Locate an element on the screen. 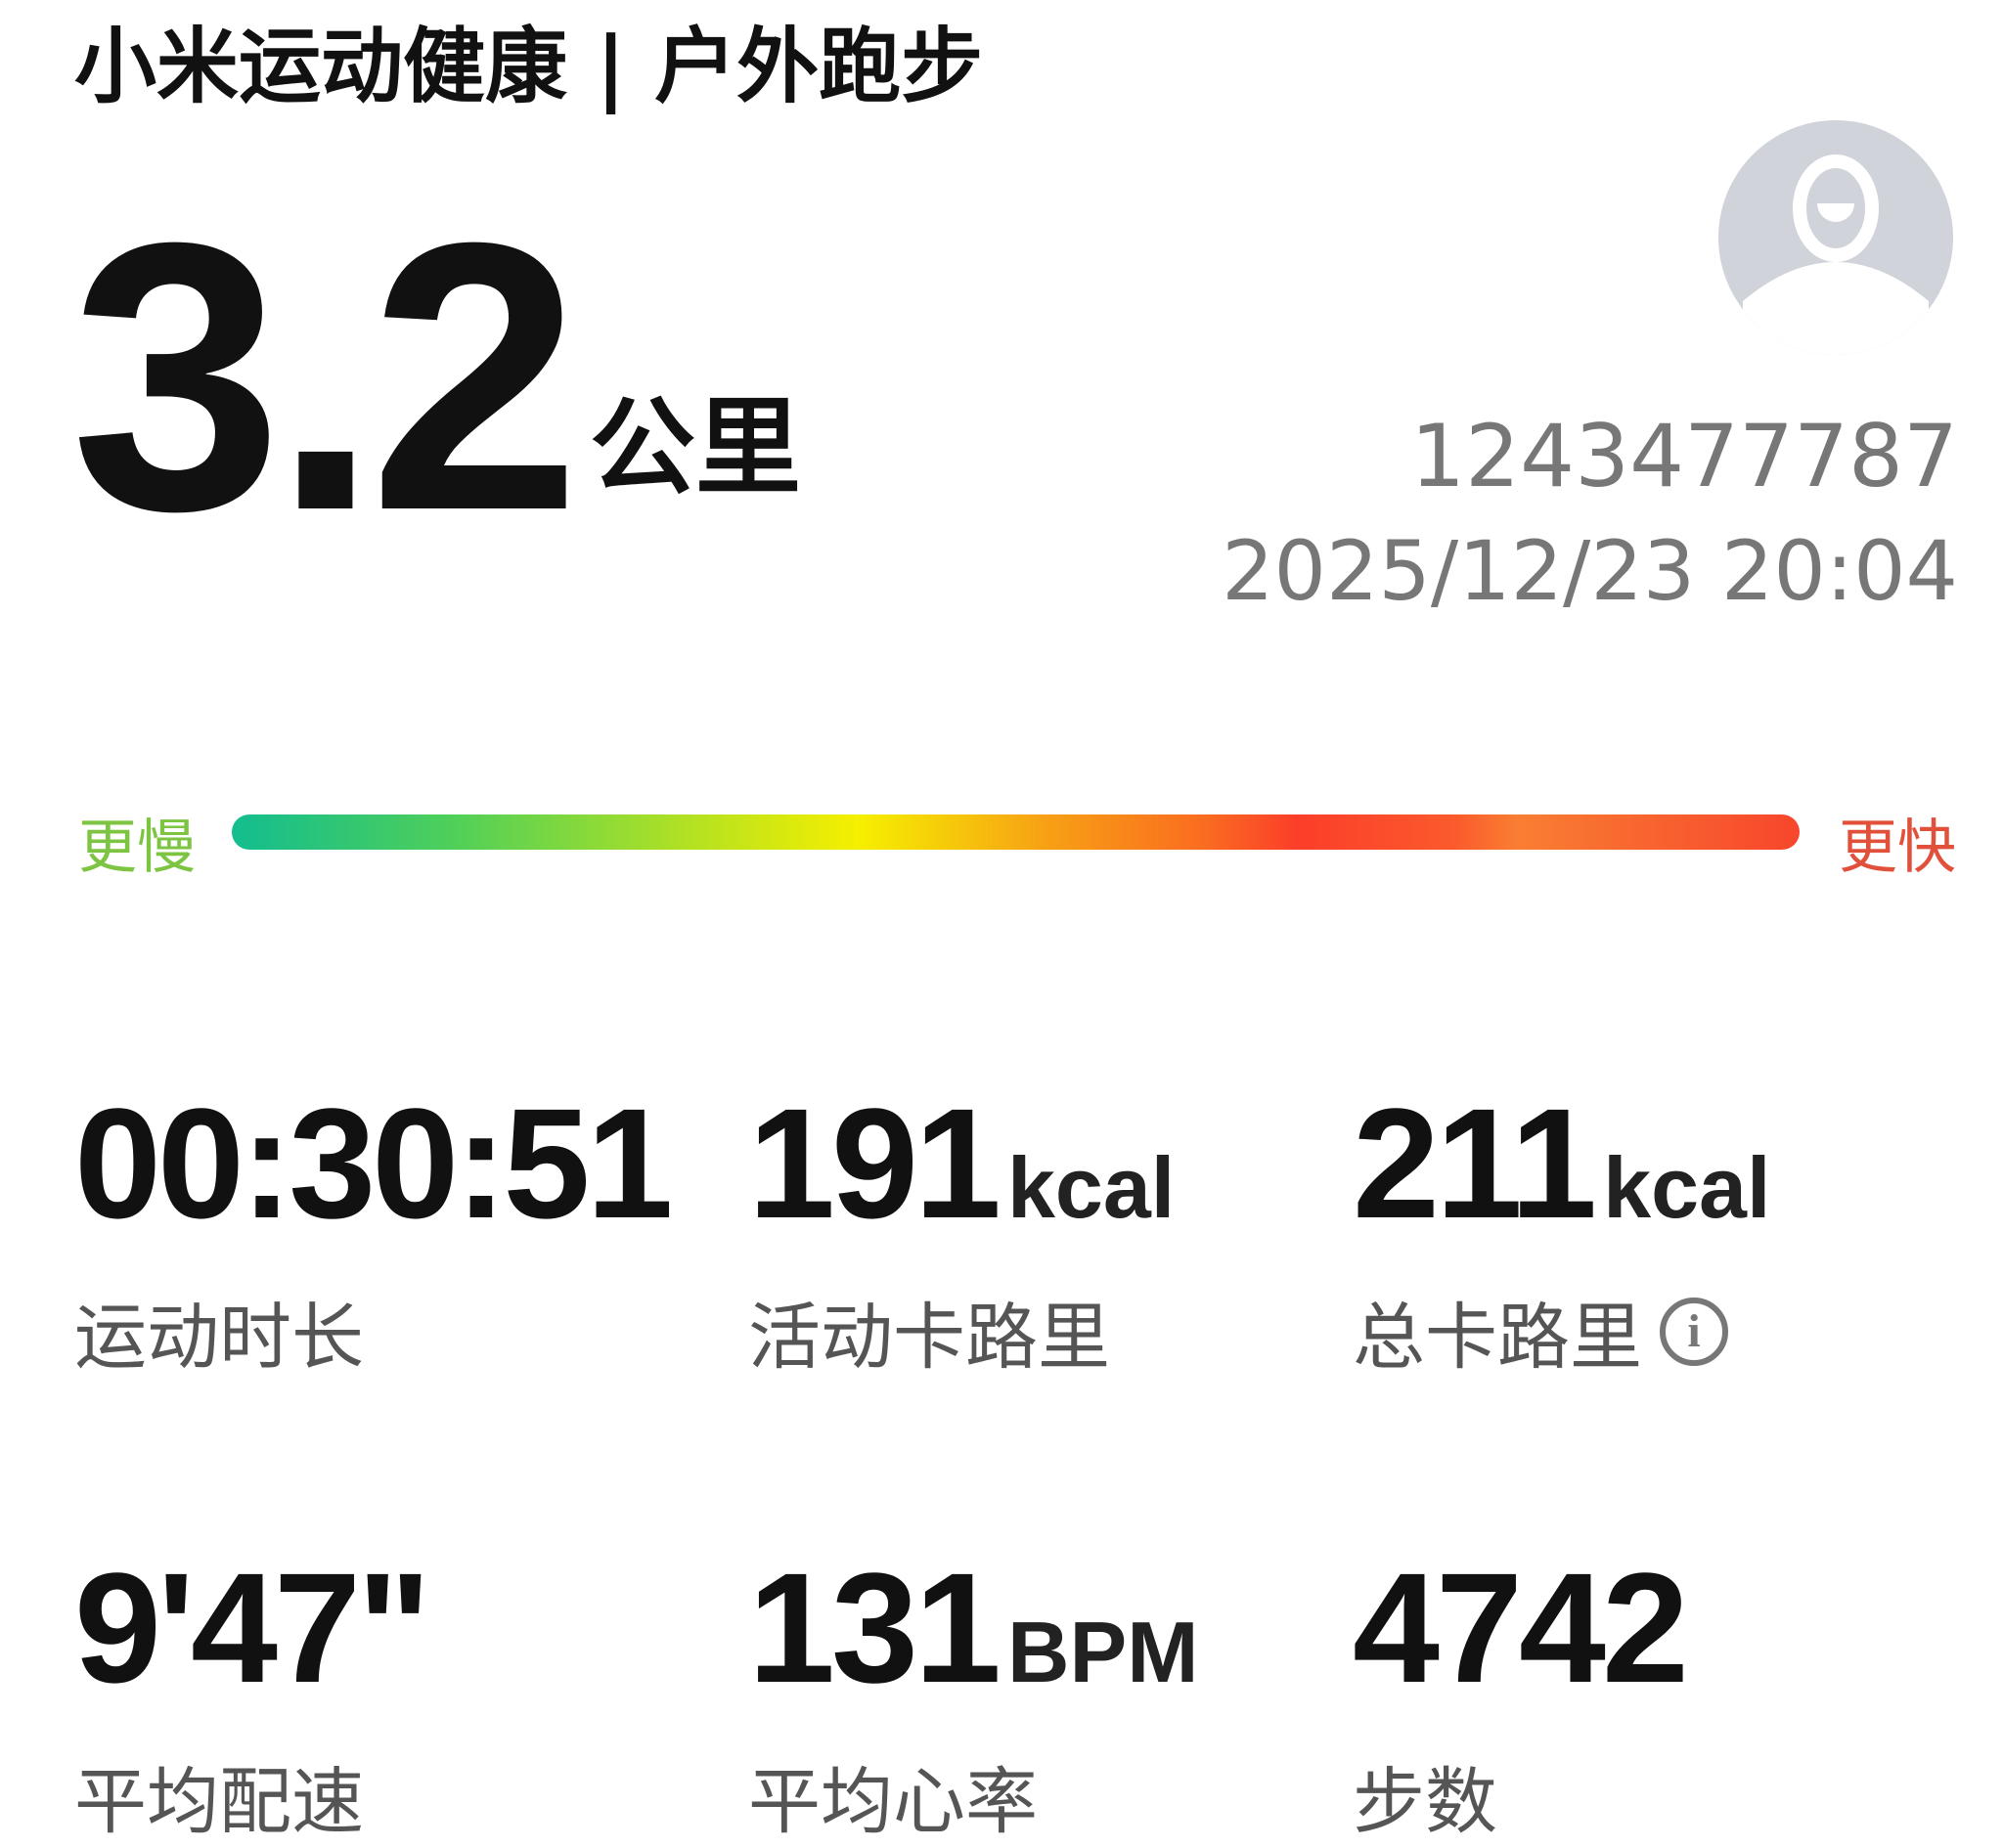 This screenshot has width=2003, height=1848. stat-active-calories: 191 kcal 活动卡路里 is located at coordinates (961, 1234).